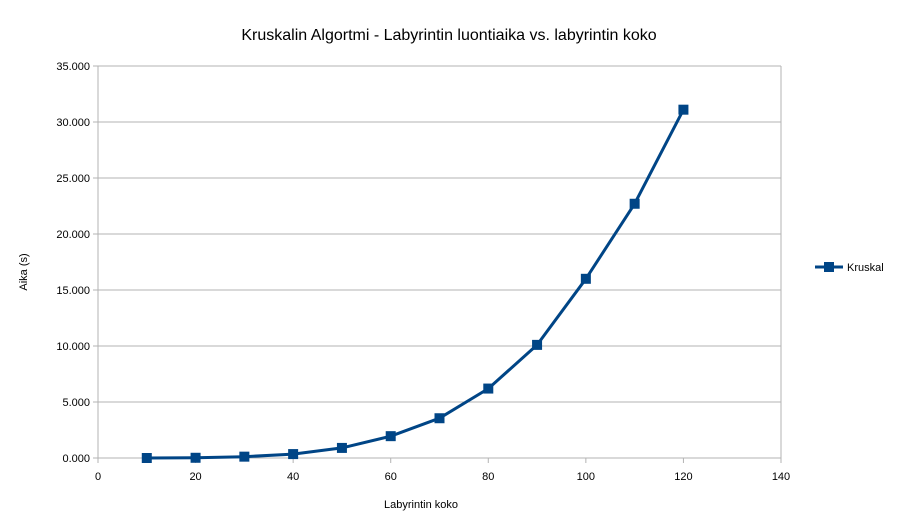 The image size is (898, 524). I want to click on x-tick-label: 20, so click(195, 477).